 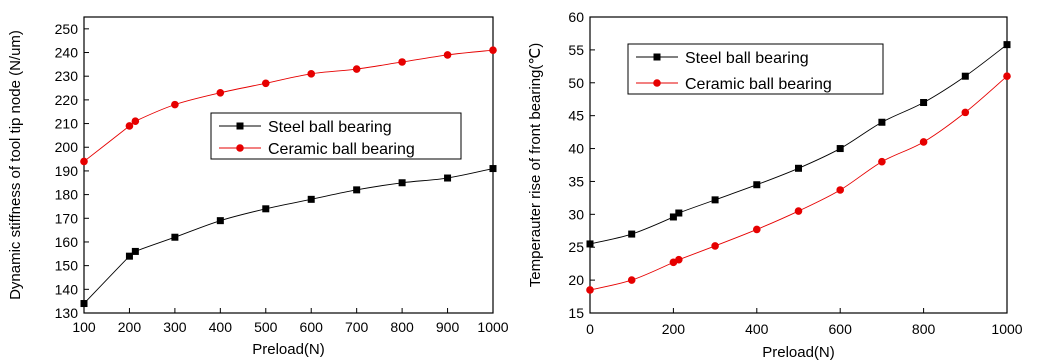 What do you see at coordinates (576, 214) in the screenshot?
I see `y-tick-label: 30` at bounding box center [576, 214].